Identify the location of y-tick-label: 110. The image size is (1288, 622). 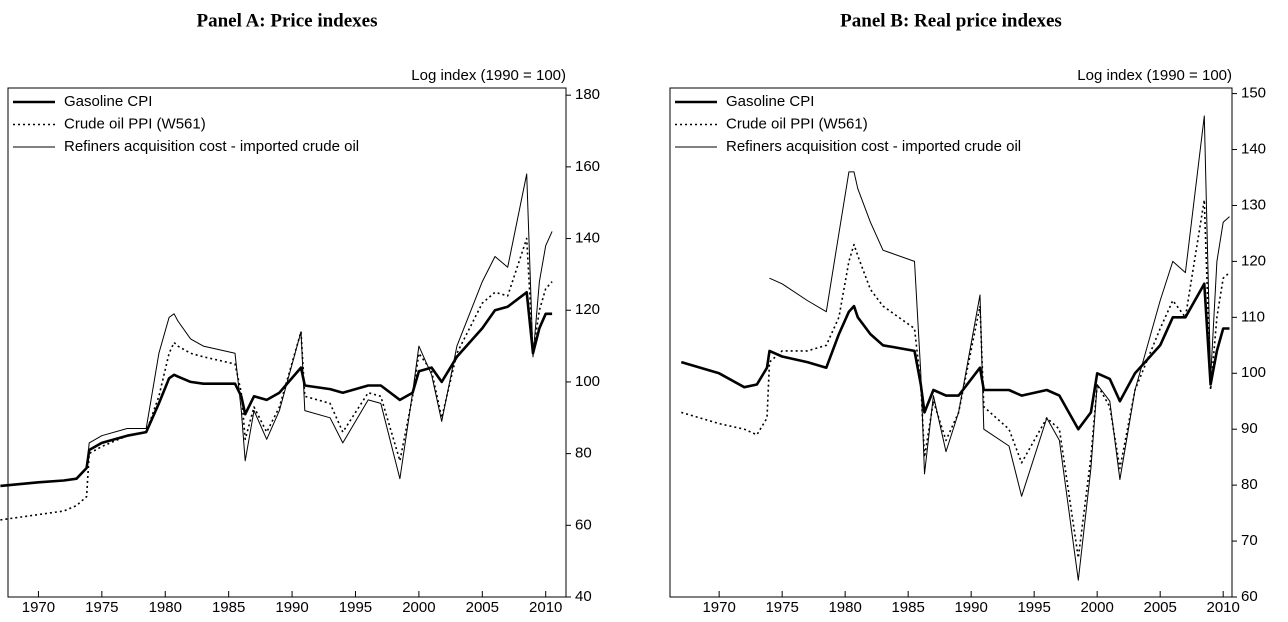
(1253, 316).